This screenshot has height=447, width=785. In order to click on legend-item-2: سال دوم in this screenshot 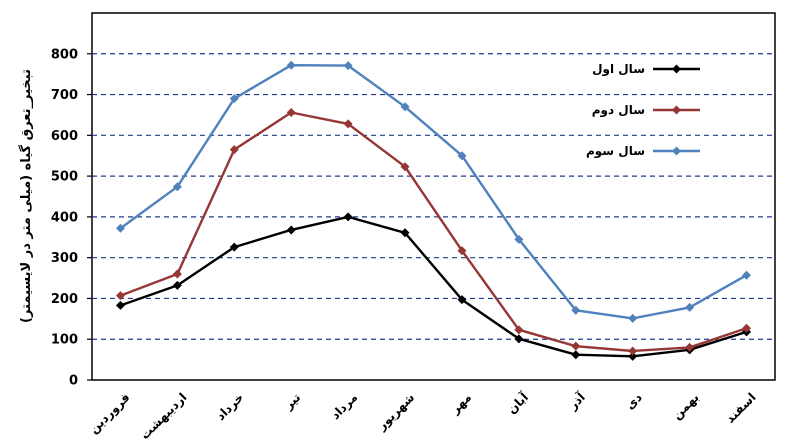, I will do `click(646, 110)`.